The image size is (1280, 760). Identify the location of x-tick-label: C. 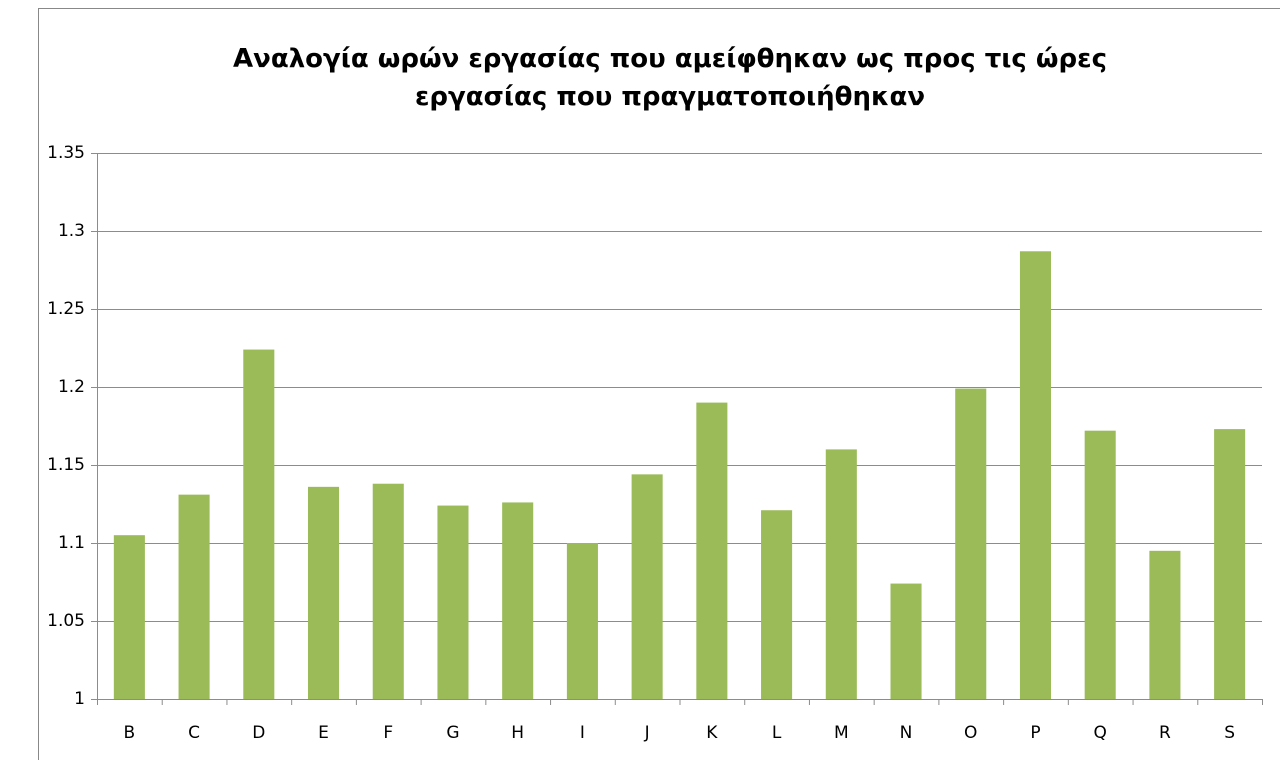
(194, 733).